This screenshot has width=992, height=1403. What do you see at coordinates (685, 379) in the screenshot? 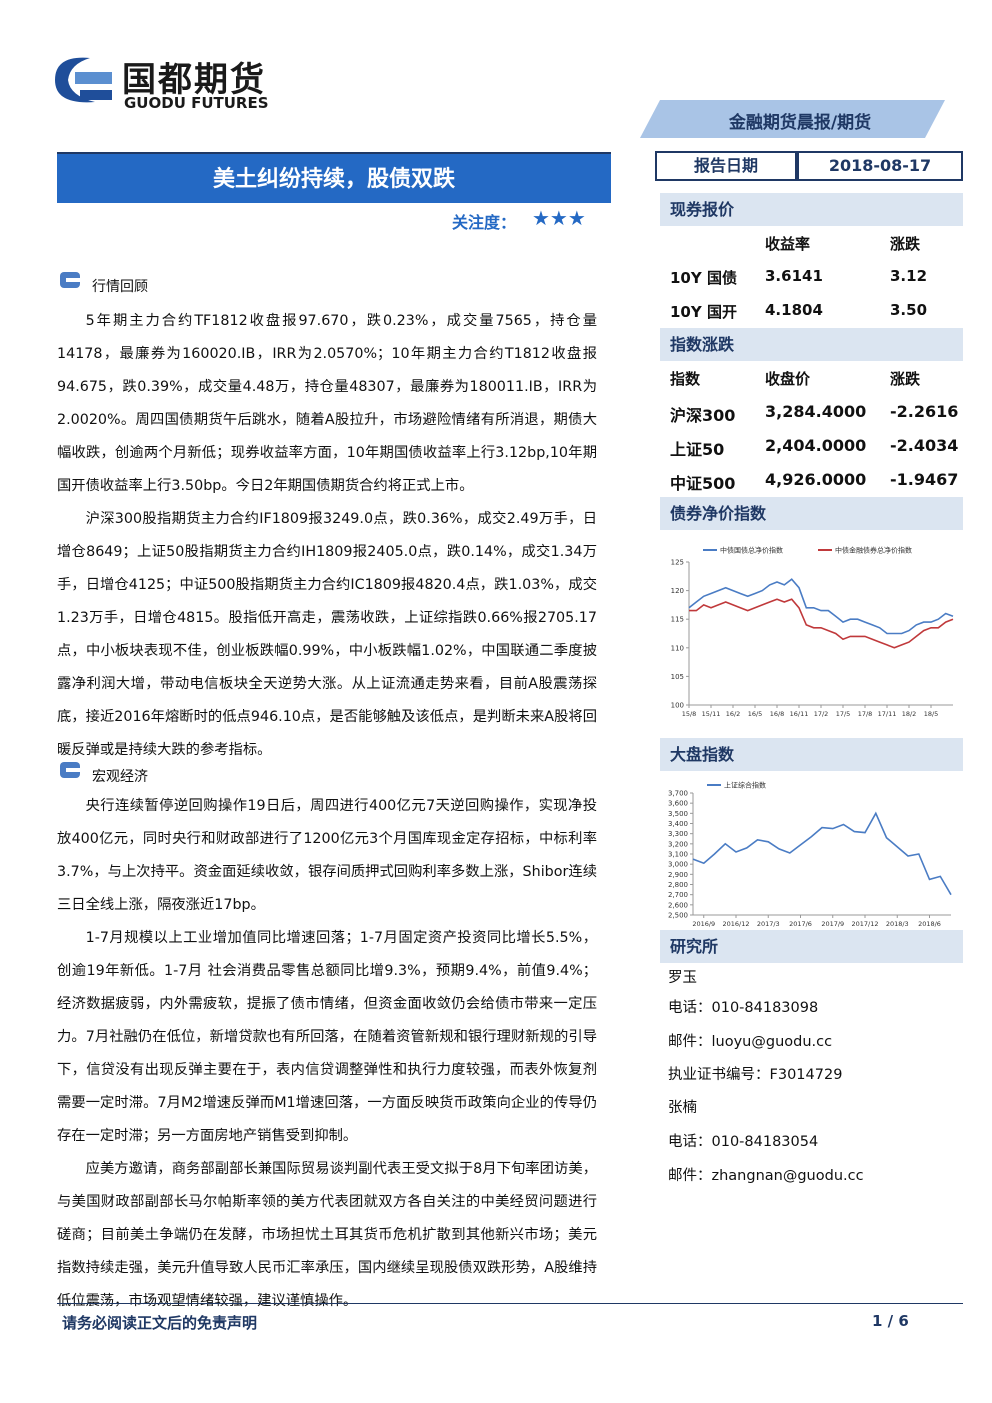
I see `column-header: 指数` at bounding box center [685, 379].